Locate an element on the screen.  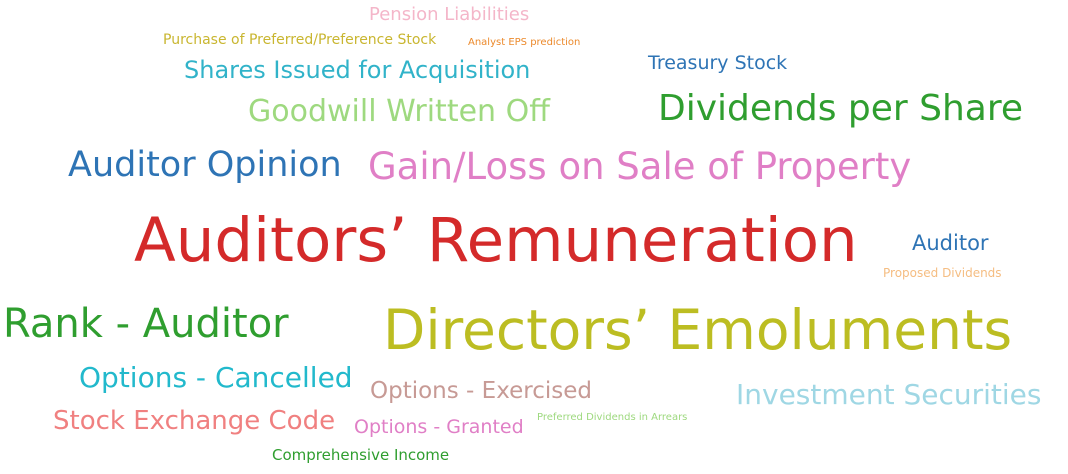
word-investment-securities: Investment Securities is located at coordinates (889, 394).